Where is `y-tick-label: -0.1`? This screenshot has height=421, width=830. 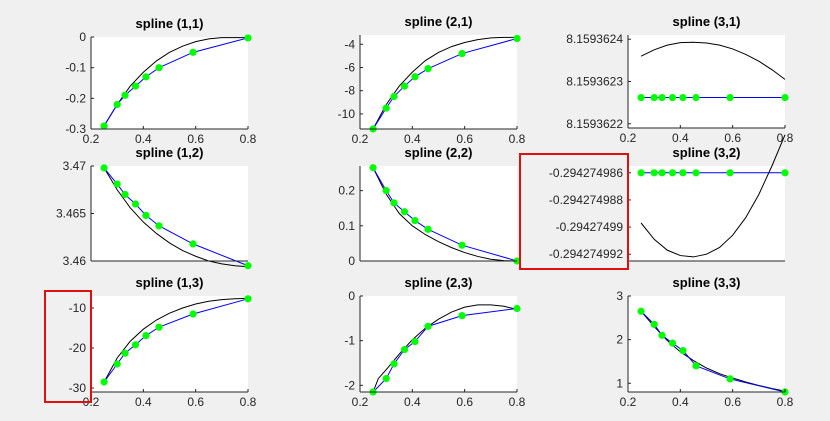 y-tick-label: -0.1 is located at coordinates (75, 68).